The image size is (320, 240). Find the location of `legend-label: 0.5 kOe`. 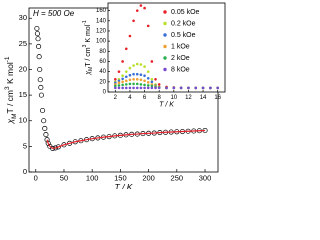

legend-label: 0.5 kOe is located at coordinates (183, 35).